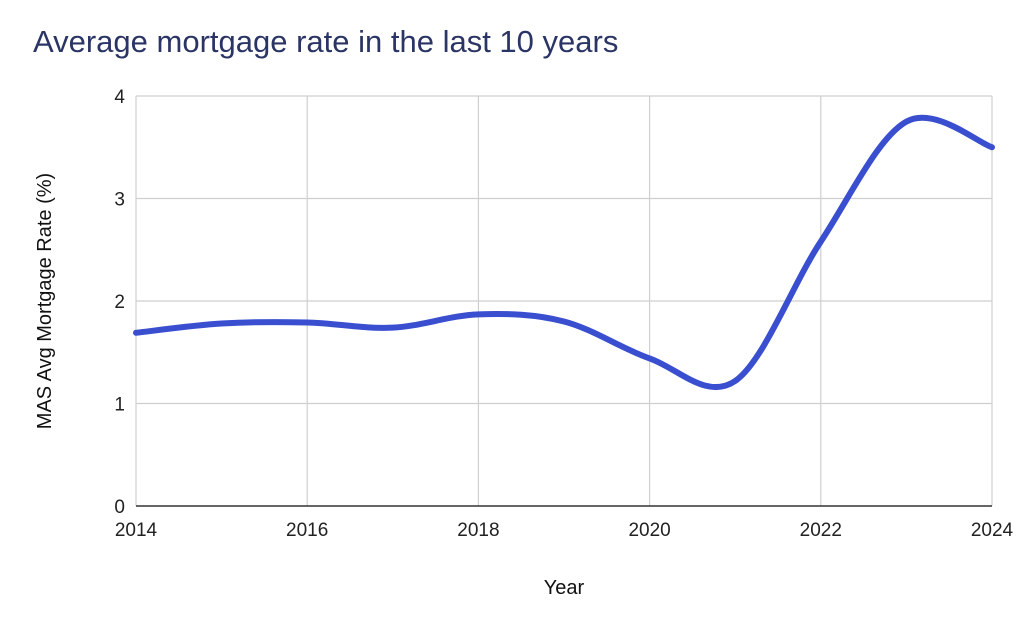 The height and width of the screenshot is (633, 1024). I want to click on x-tick-labels: 2014 2016 2018 2020 2022 2024, so click(564, 530).